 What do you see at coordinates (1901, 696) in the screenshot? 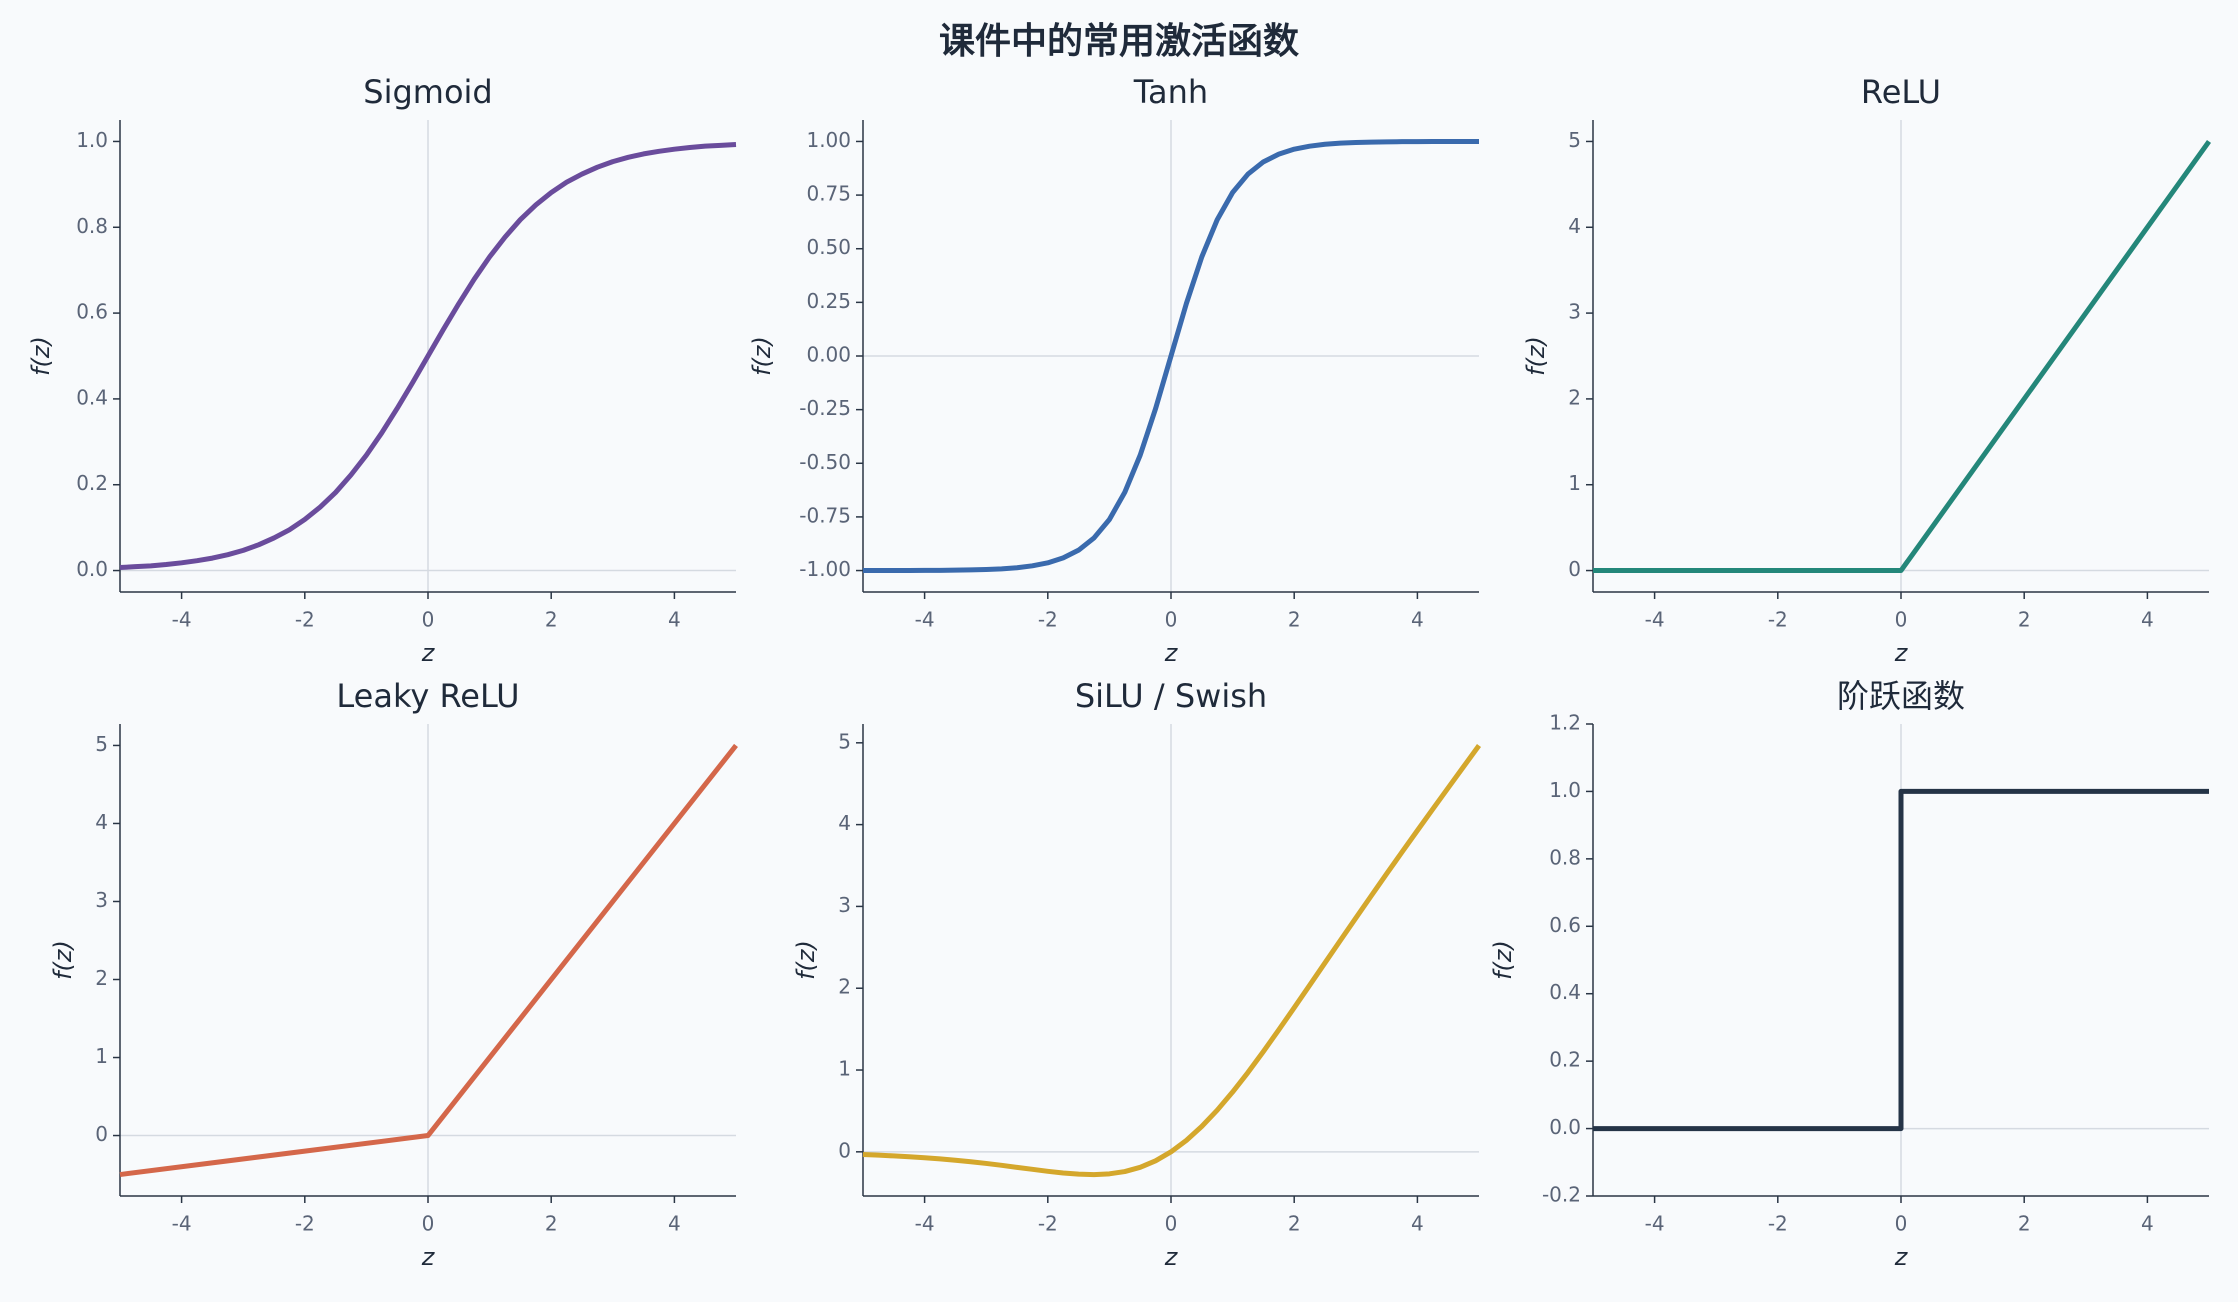
I see `panel-title: 阶跃函数` at bounding box center [1901, 696].